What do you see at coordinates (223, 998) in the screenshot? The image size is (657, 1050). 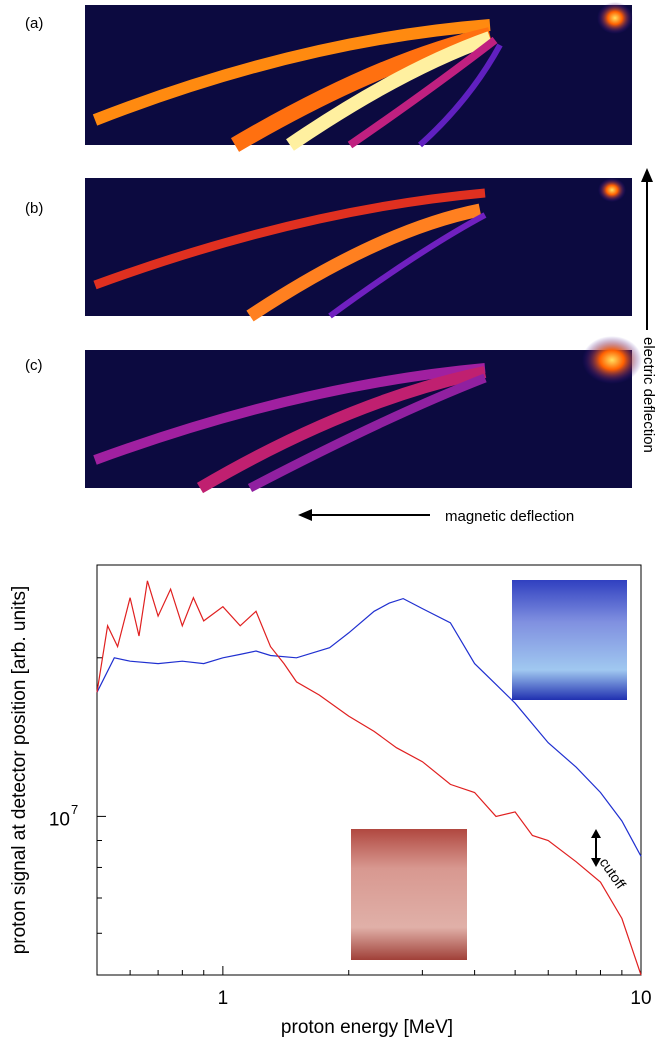 I see `x-tick-label: 1` at bounding box center [223, 998].